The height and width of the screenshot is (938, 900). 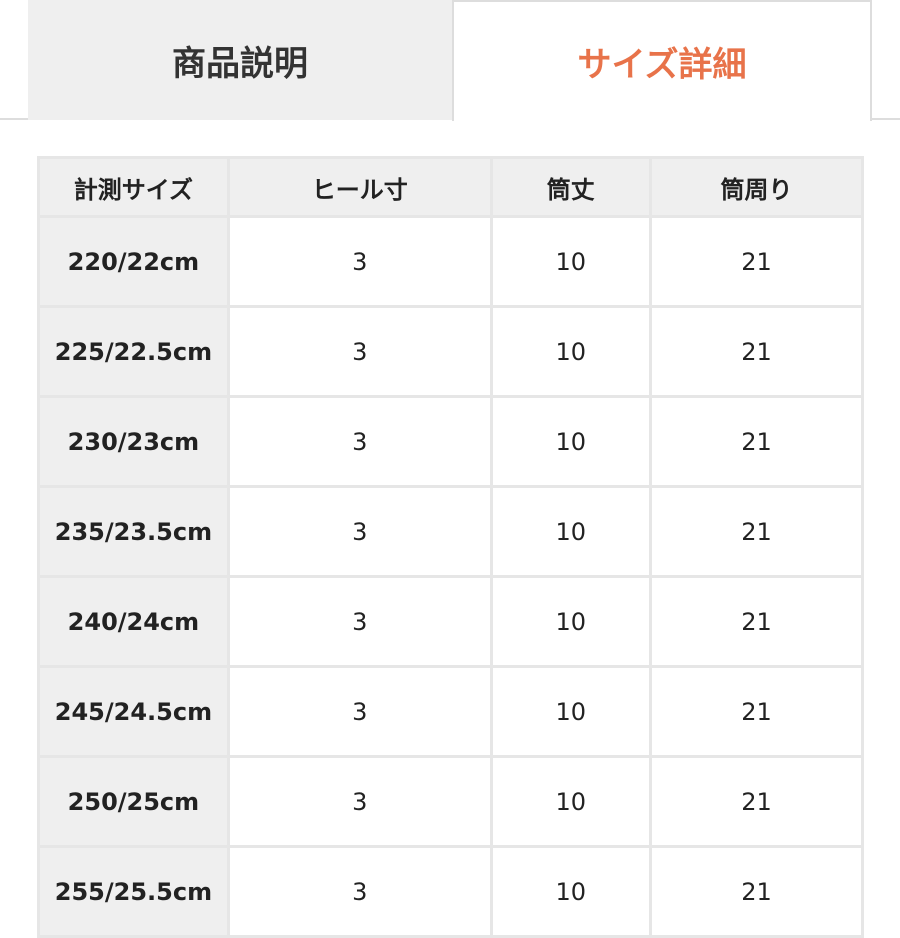 What do you see at coordinates (133, 801) in the screenshot?
I see `size-cell: 250/25cm` at bounding box center [133, 801].